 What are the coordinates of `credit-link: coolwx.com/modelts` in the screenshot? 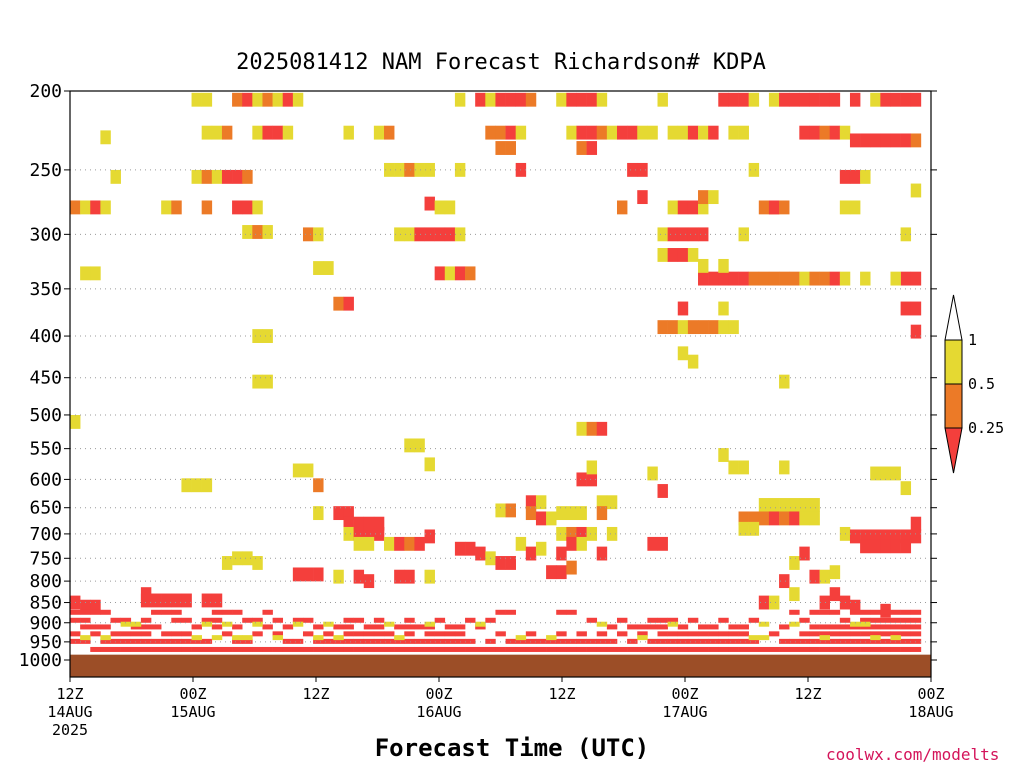 It's located at (913, 754).